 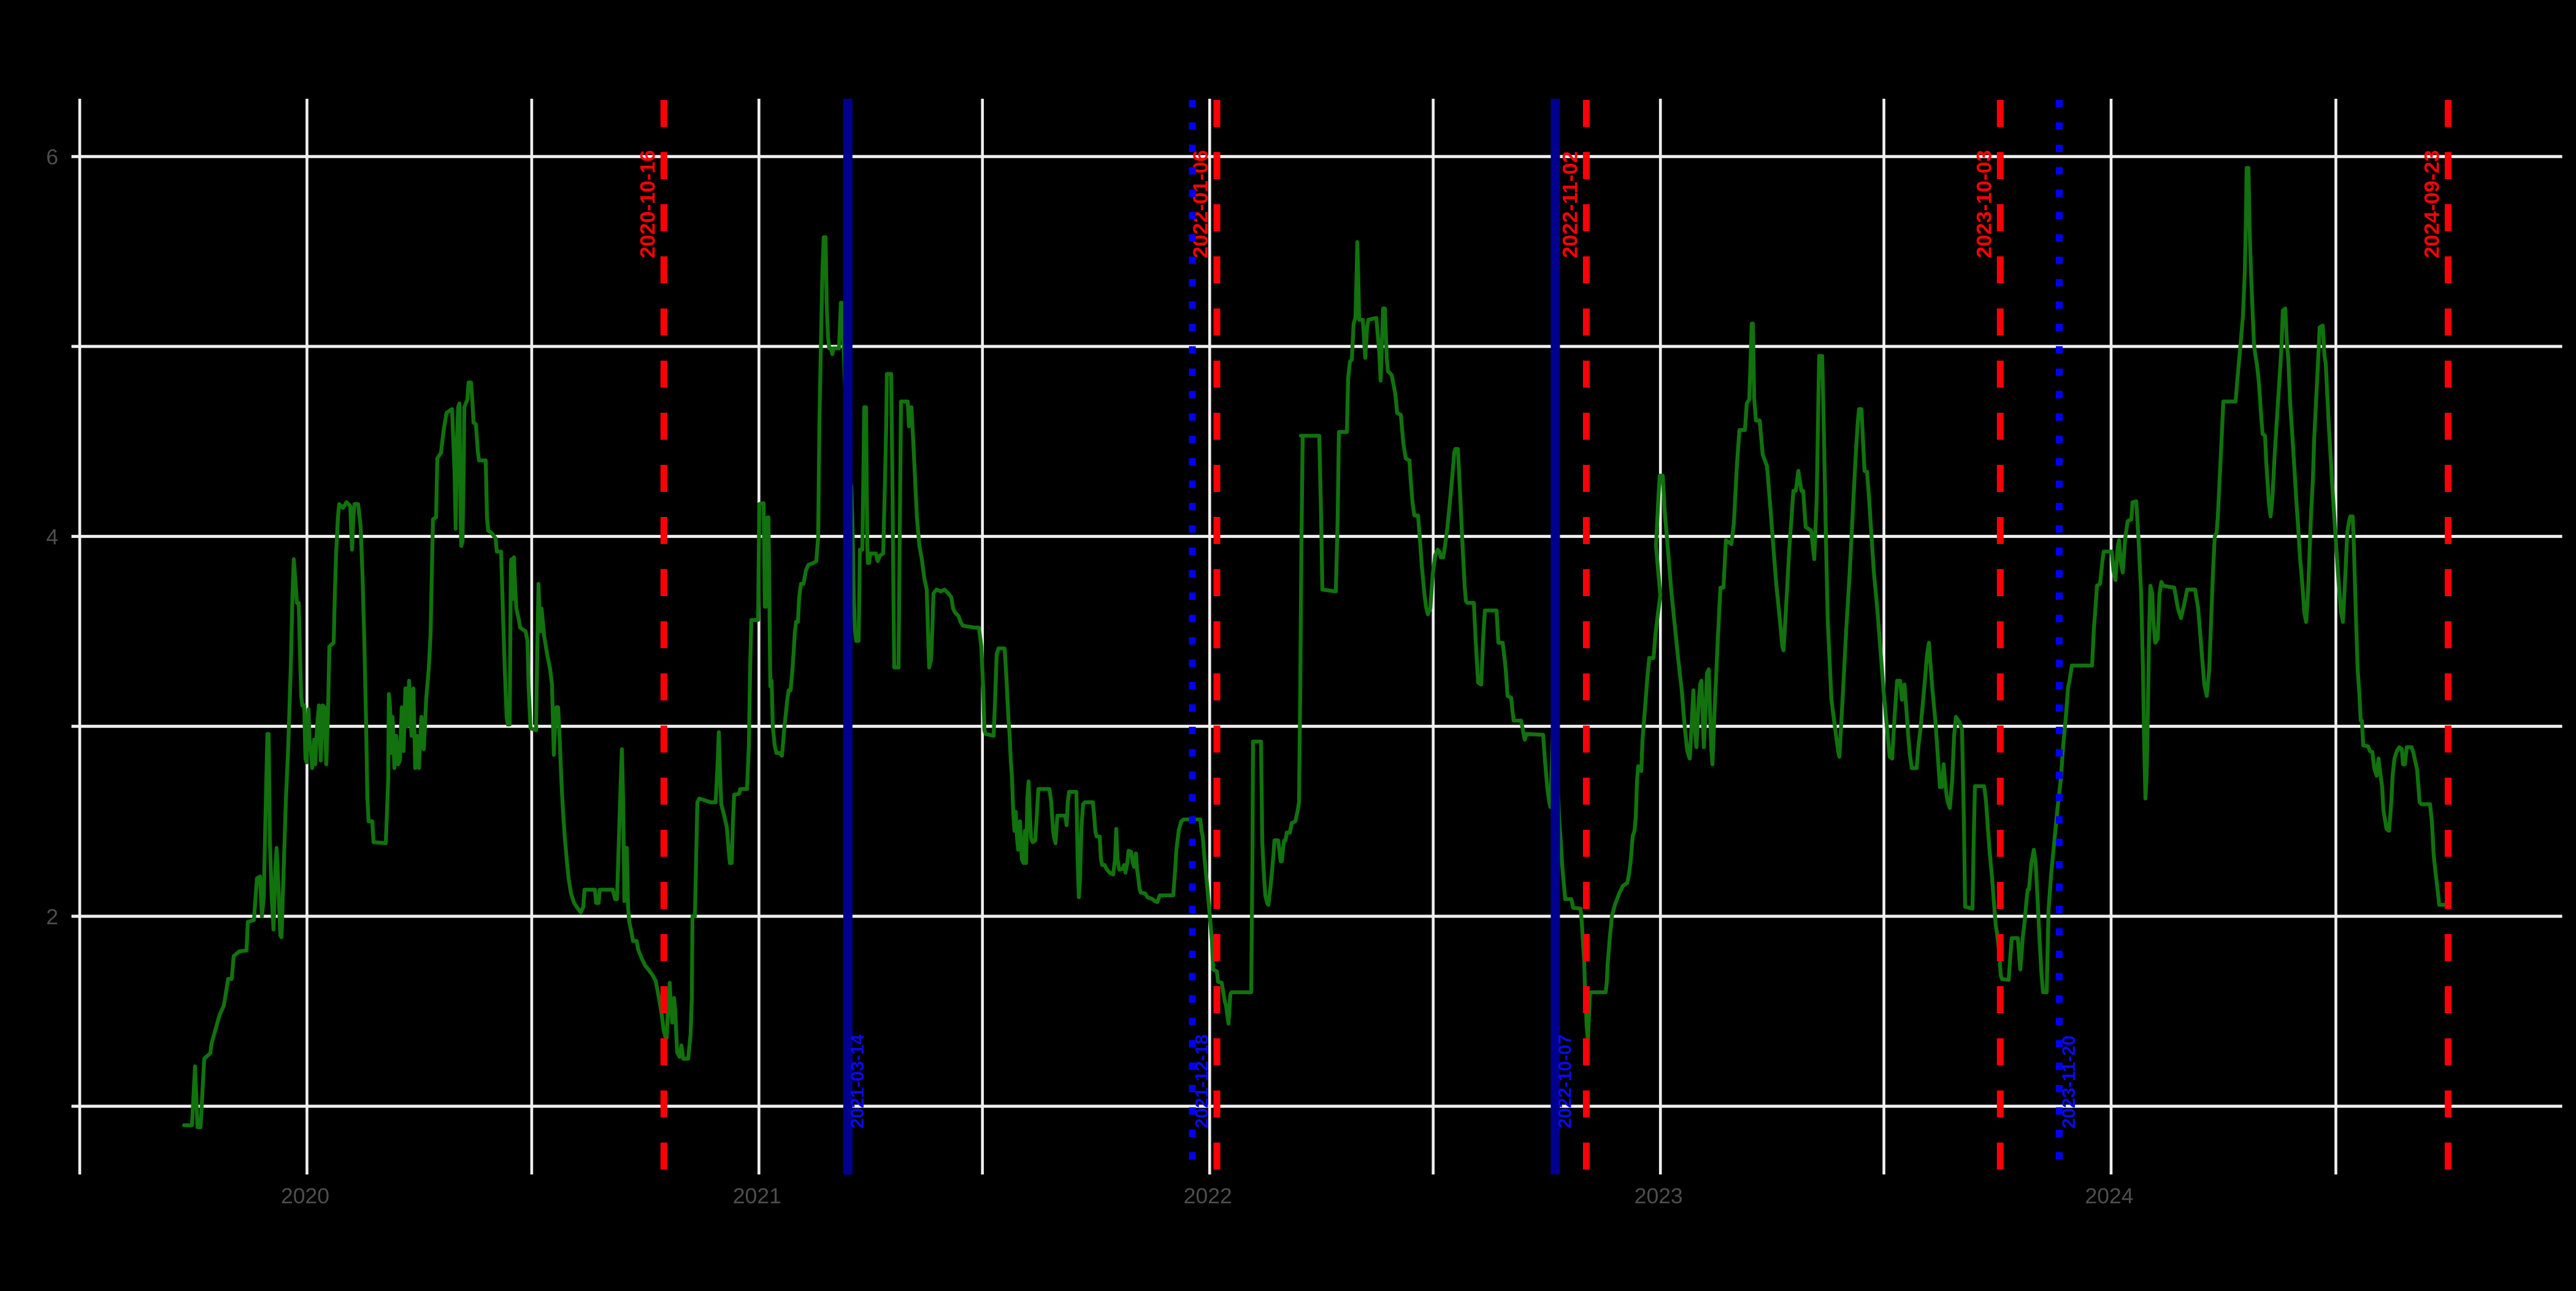 I want to click on svg-text: 2022, so click(x=1208, y=1196).